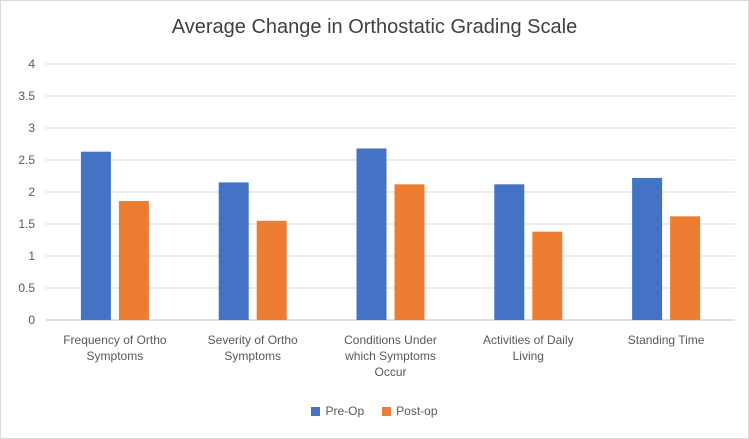 The image size is (749, 439). Describe the element at coordinates (31, 64) in the screenshot. I see `y-tick-label: 4` at that location.